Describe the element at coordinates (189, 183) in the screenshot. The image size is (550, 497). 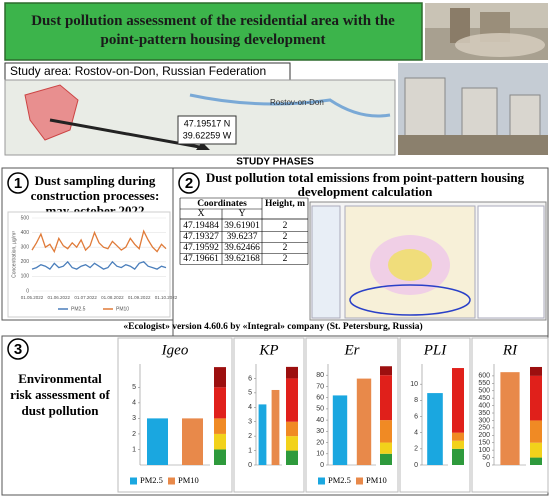
I see `phase-number: 2` at that location.